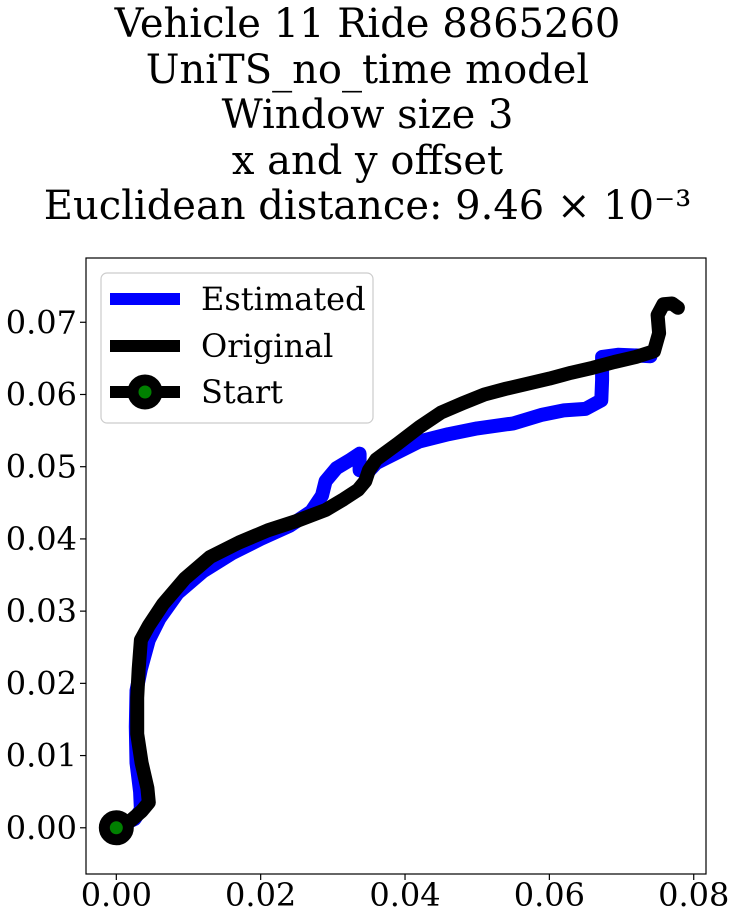  I want to click on x-tick-label: 0.02, so click(260, 895).